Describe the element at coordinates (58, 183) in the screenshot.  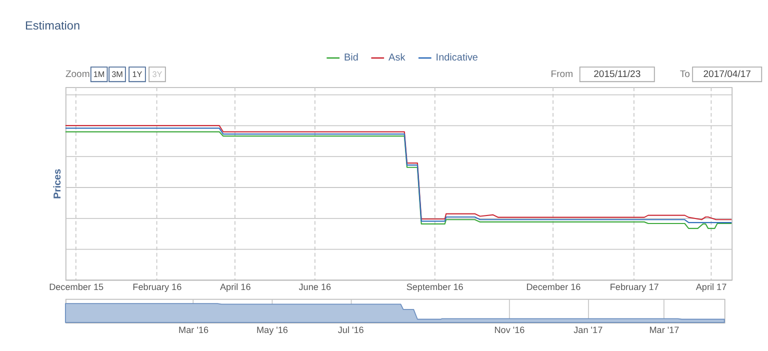
I see `y-axis-title: Prices` at that location.